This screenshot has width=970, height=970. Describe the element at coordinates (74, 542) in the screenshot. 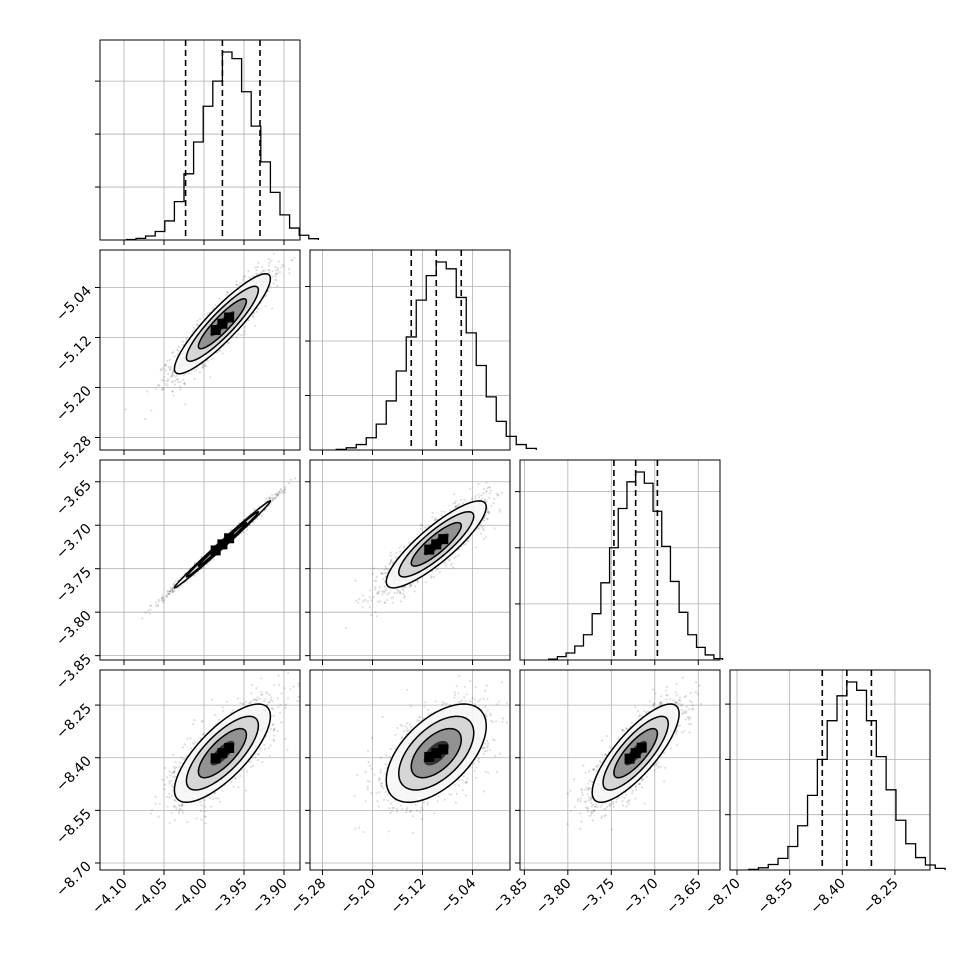

I see `y-tick-label: −3.70` at that location.